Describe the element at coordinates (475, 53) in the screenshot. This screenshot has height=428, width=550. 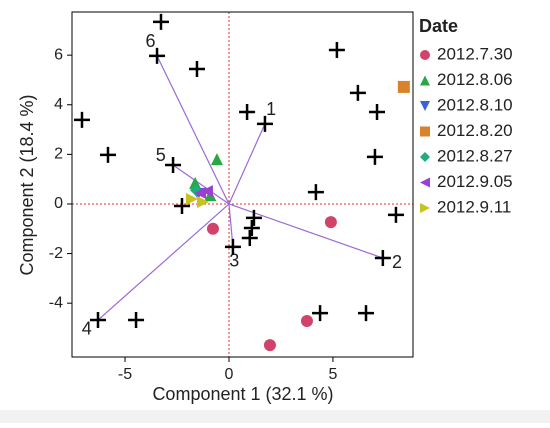
I see `legend-label: 2012.7.30` at that location.